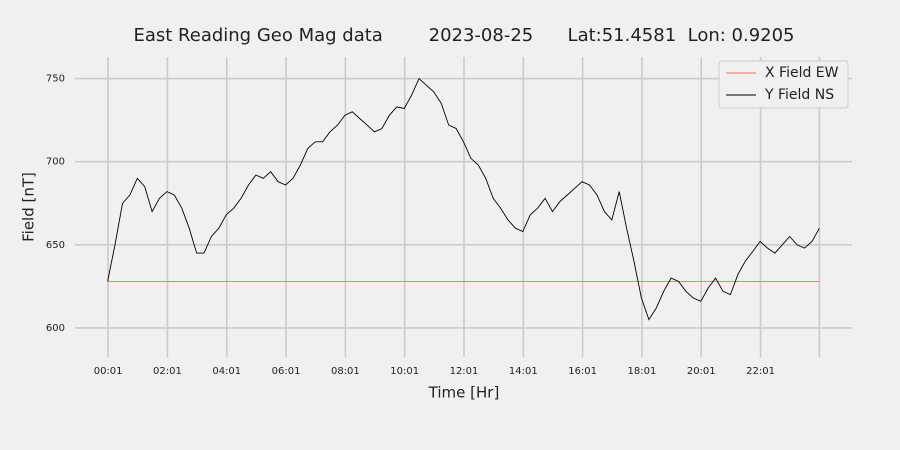 The image size is (900, 450). I want to click on y-tick-label: 600, so click(55, 328).